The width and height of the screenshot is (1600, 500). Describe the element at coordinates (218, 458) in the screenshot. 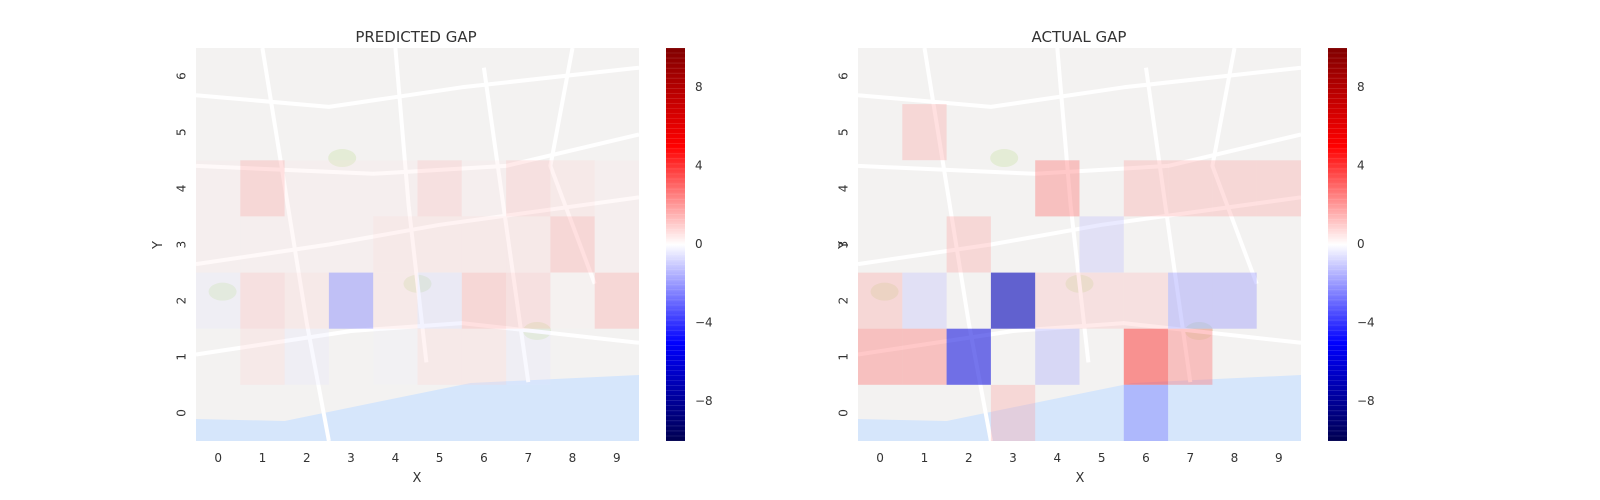

I see `x-tick-label: 0` at that location.